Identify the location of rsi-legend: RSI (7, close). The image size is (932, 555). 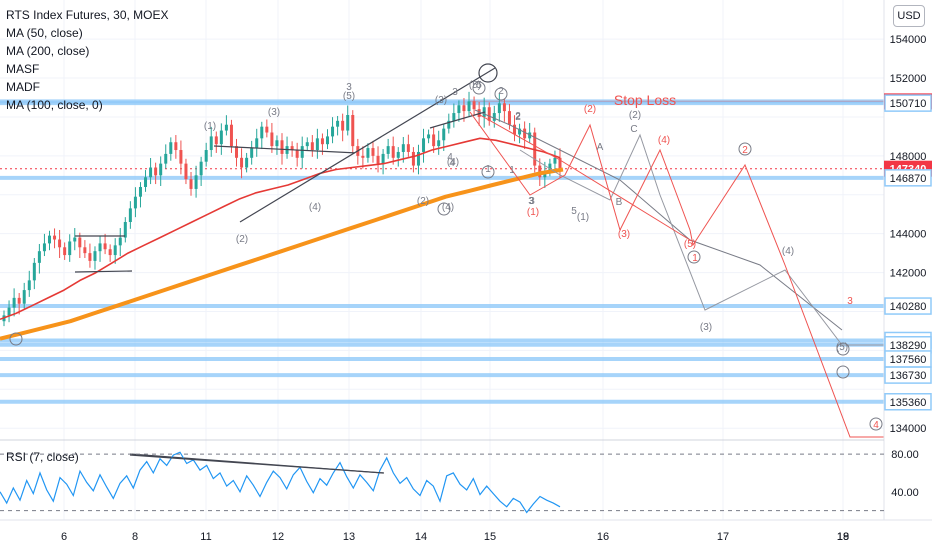
(42, 457).